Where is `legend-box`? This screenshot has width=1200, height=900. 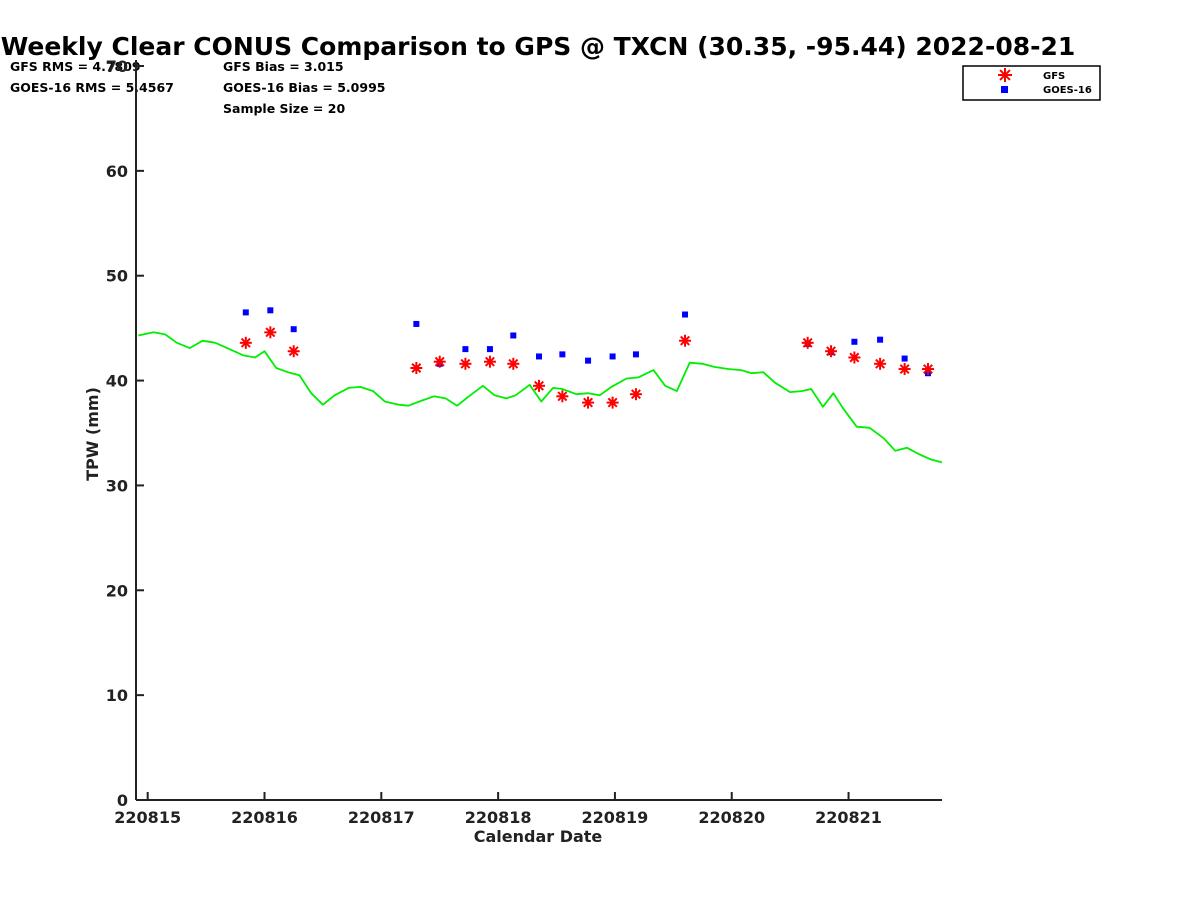 legend-box is located at coordinates (1031, 83).